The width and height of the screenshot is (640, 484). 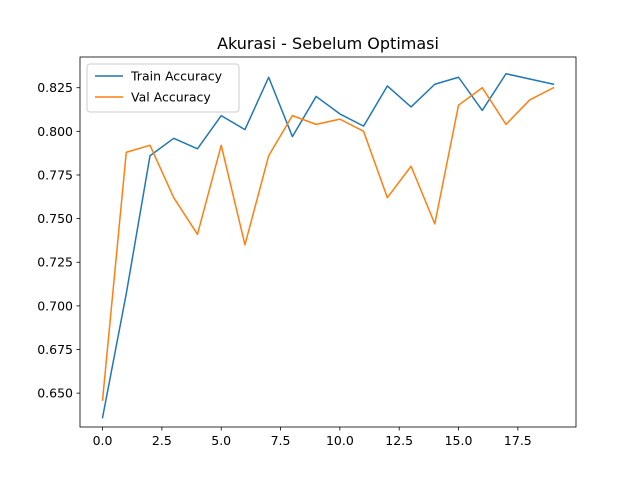 I want to click on chart-title: Akurasi - Sebelum Optimasi, so click(x=328, y=43).